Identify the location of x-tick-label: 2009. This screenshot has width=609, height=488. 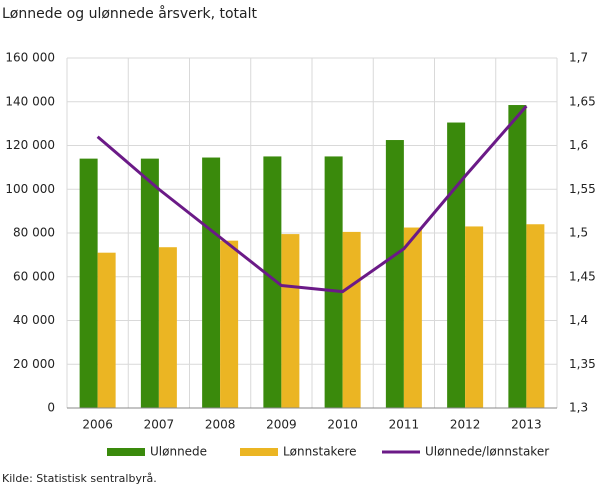
(281, 425).